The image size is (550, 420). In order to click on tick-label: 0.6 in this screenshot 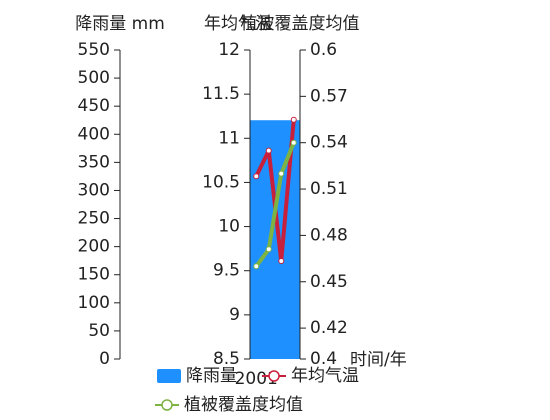, I will do `click(323, 50)`.